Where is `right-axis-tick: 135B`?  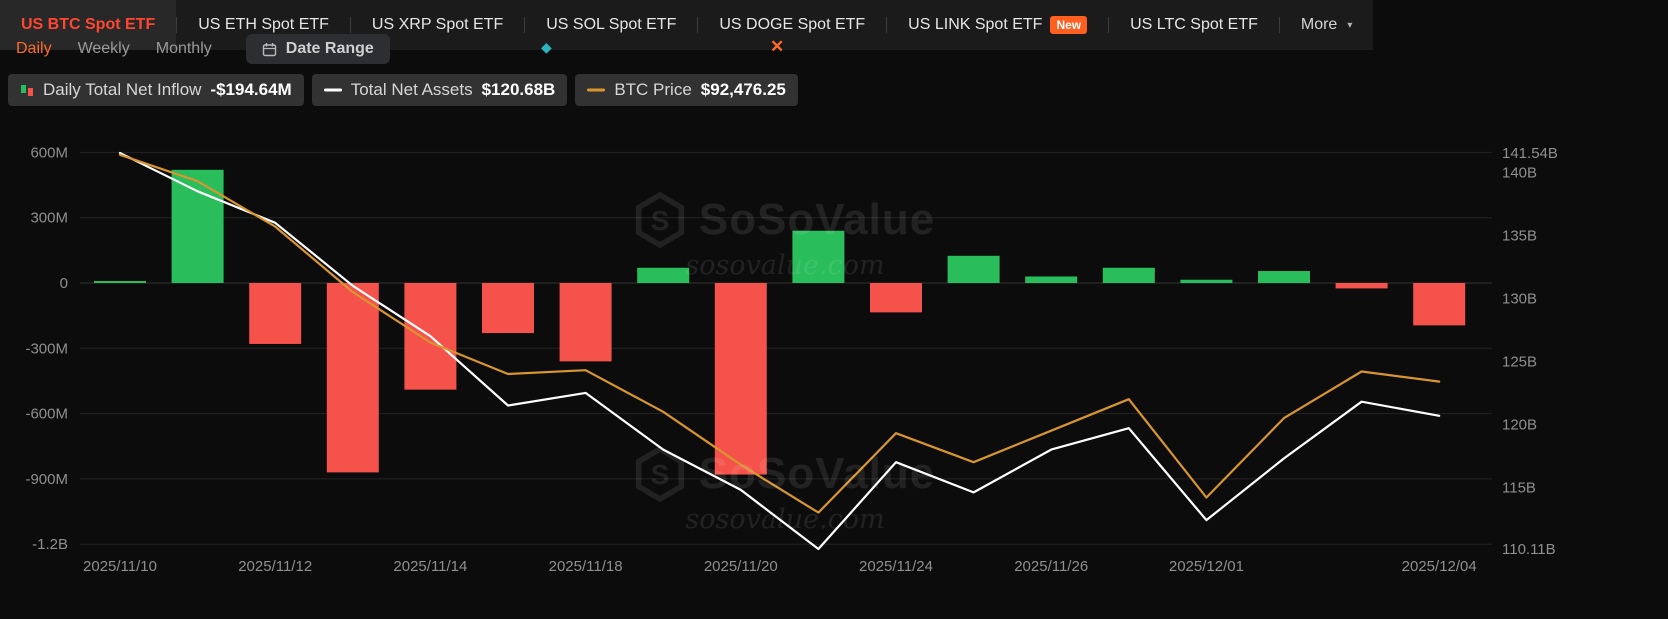 right-axis-tick: 135B is located at coordinates (1519, 235).